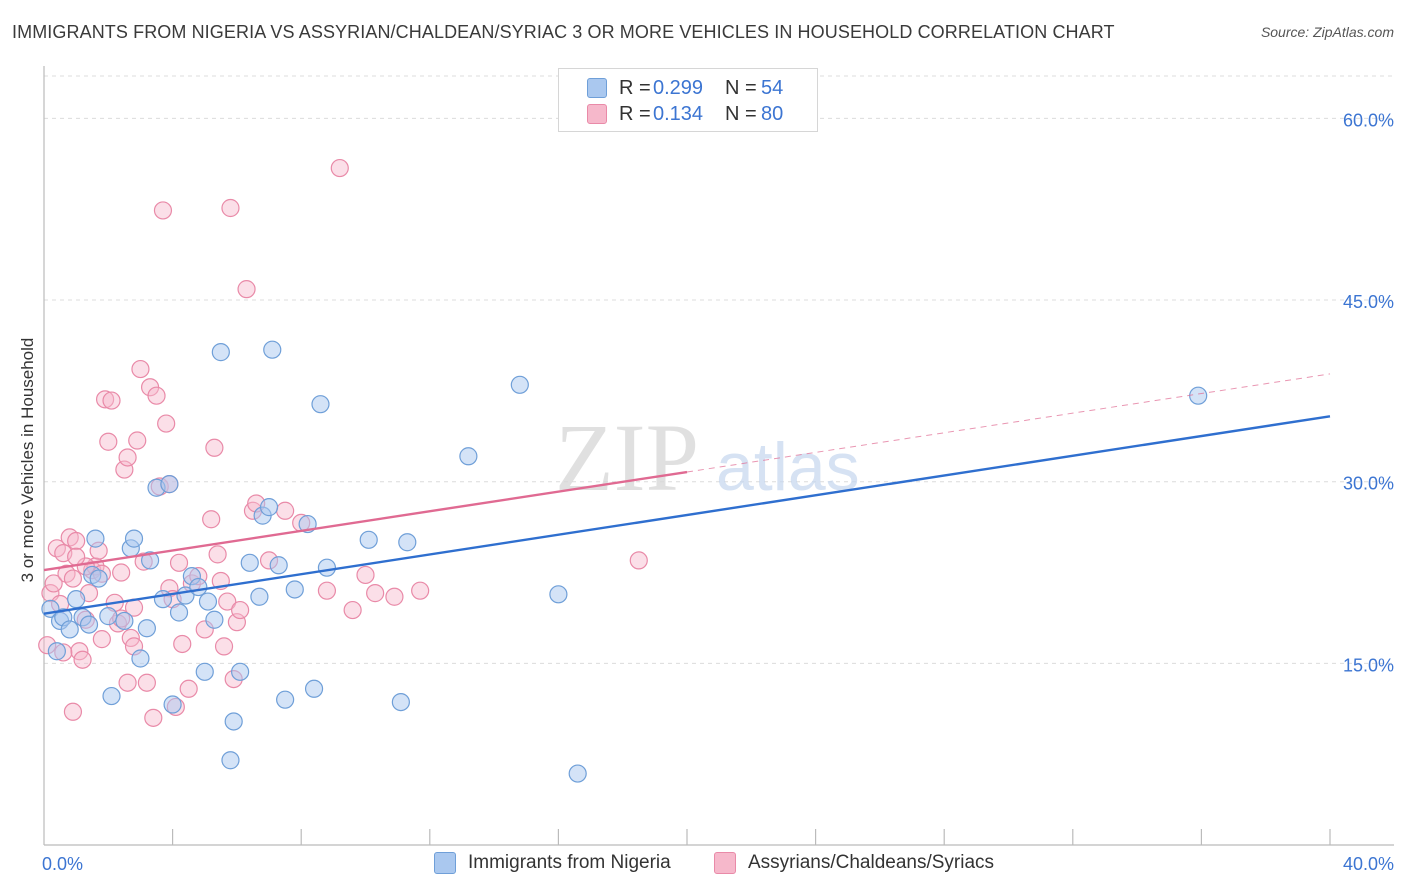 The image size is (1406, 892). Describe the element at coordinates (569, 862) in the screenshot. I see `bottom-legend-label-nigeria: Immigrants from Nigeria` at that location.